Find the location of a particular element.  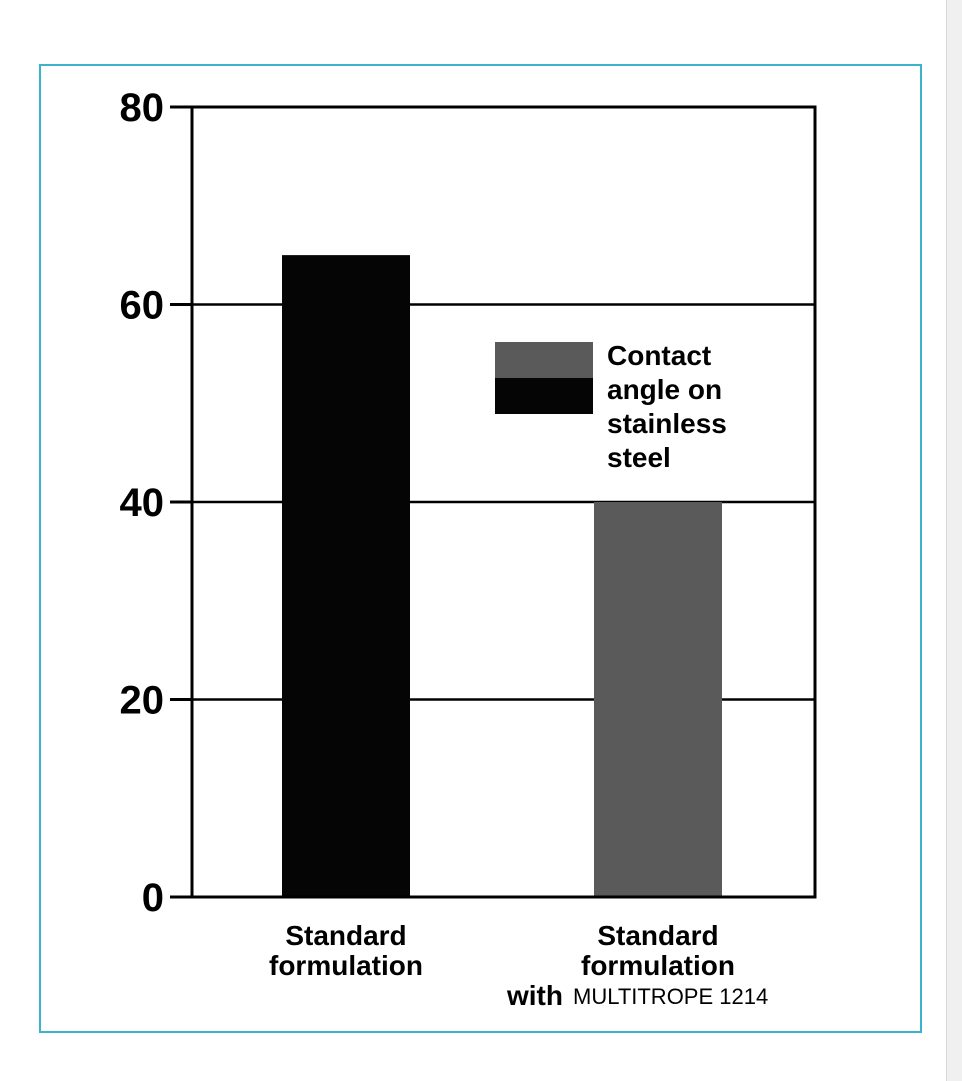

y-axis-ticks: 0 20 40 60 80 is located at coordinates (156, 503).